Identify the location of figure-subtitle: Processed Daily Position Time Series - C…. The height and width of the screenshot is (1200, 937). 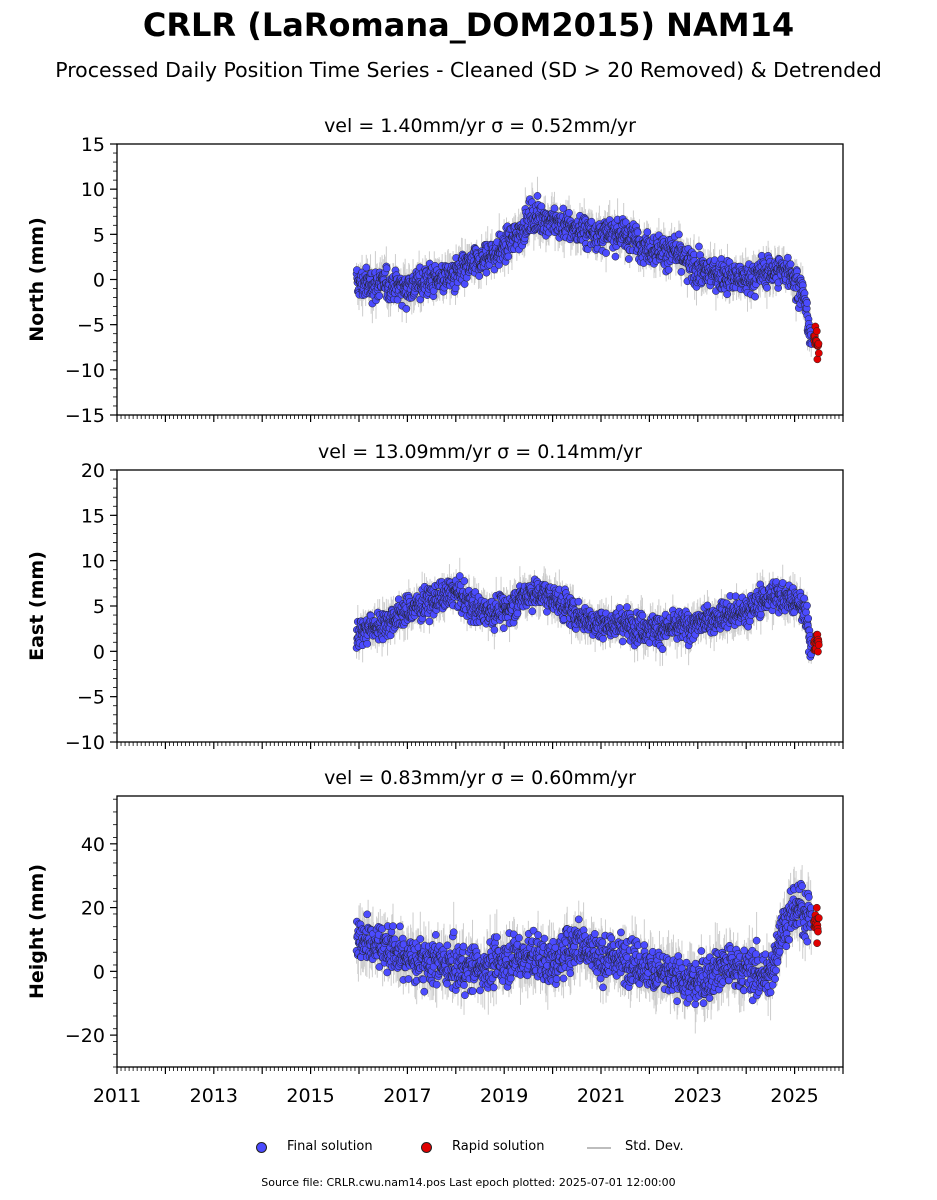
(468, 70).